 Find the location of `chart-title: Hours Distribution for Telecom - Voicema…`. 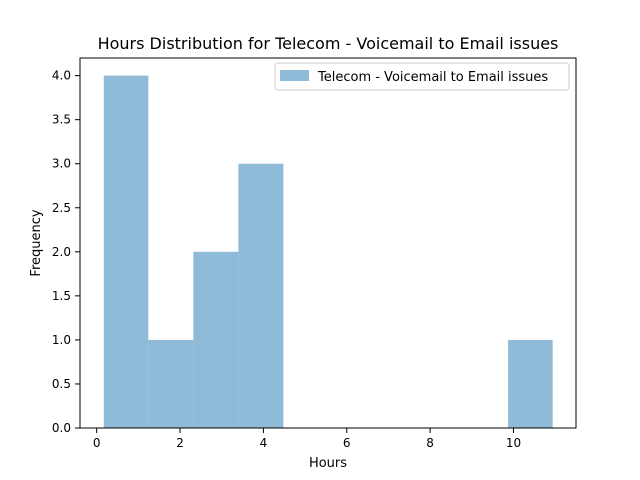

chart-title: Hours Distribution for Telecom - Voicema… is located at coordinates (328, 43).